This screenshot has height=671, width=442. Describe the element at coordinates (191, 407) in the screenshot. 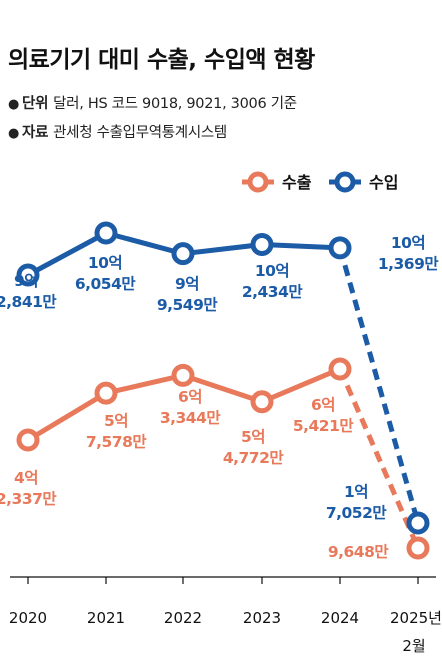

I see `data-label: 6억 3,344만` at that location.